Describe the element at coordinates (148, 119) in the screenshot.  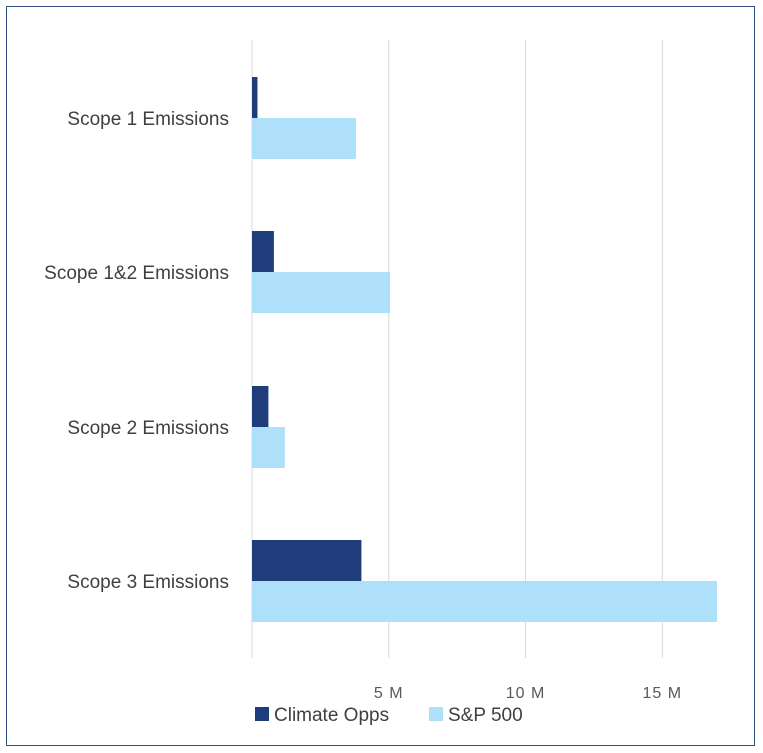
I see `category-label: Scope 1 Emissions` at that location.